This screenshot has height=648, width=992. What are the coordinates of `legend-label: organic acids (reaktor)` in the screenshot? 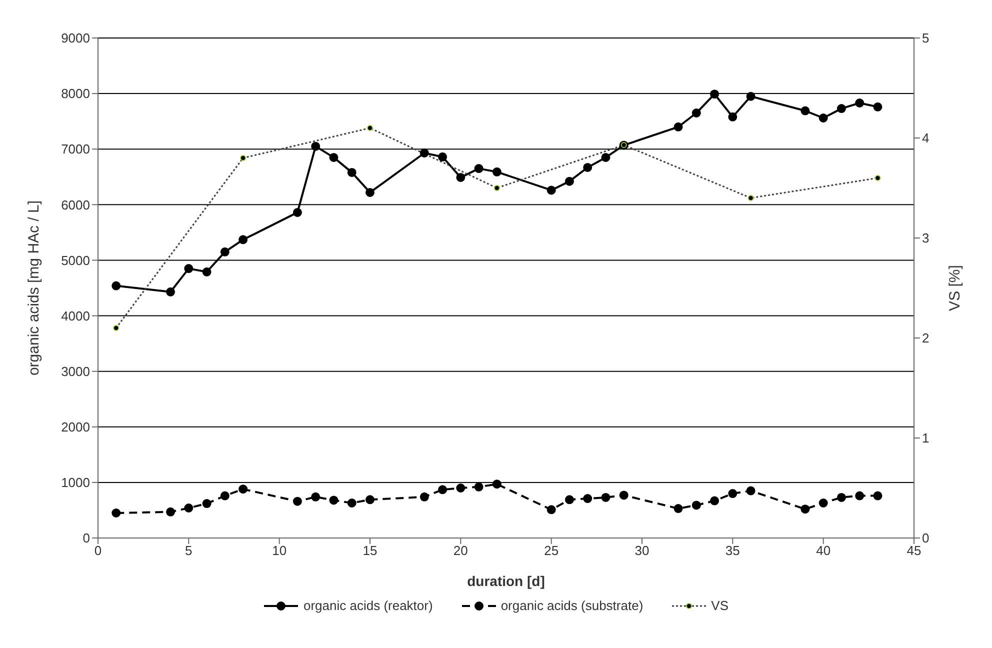 It's located at (368, 605).